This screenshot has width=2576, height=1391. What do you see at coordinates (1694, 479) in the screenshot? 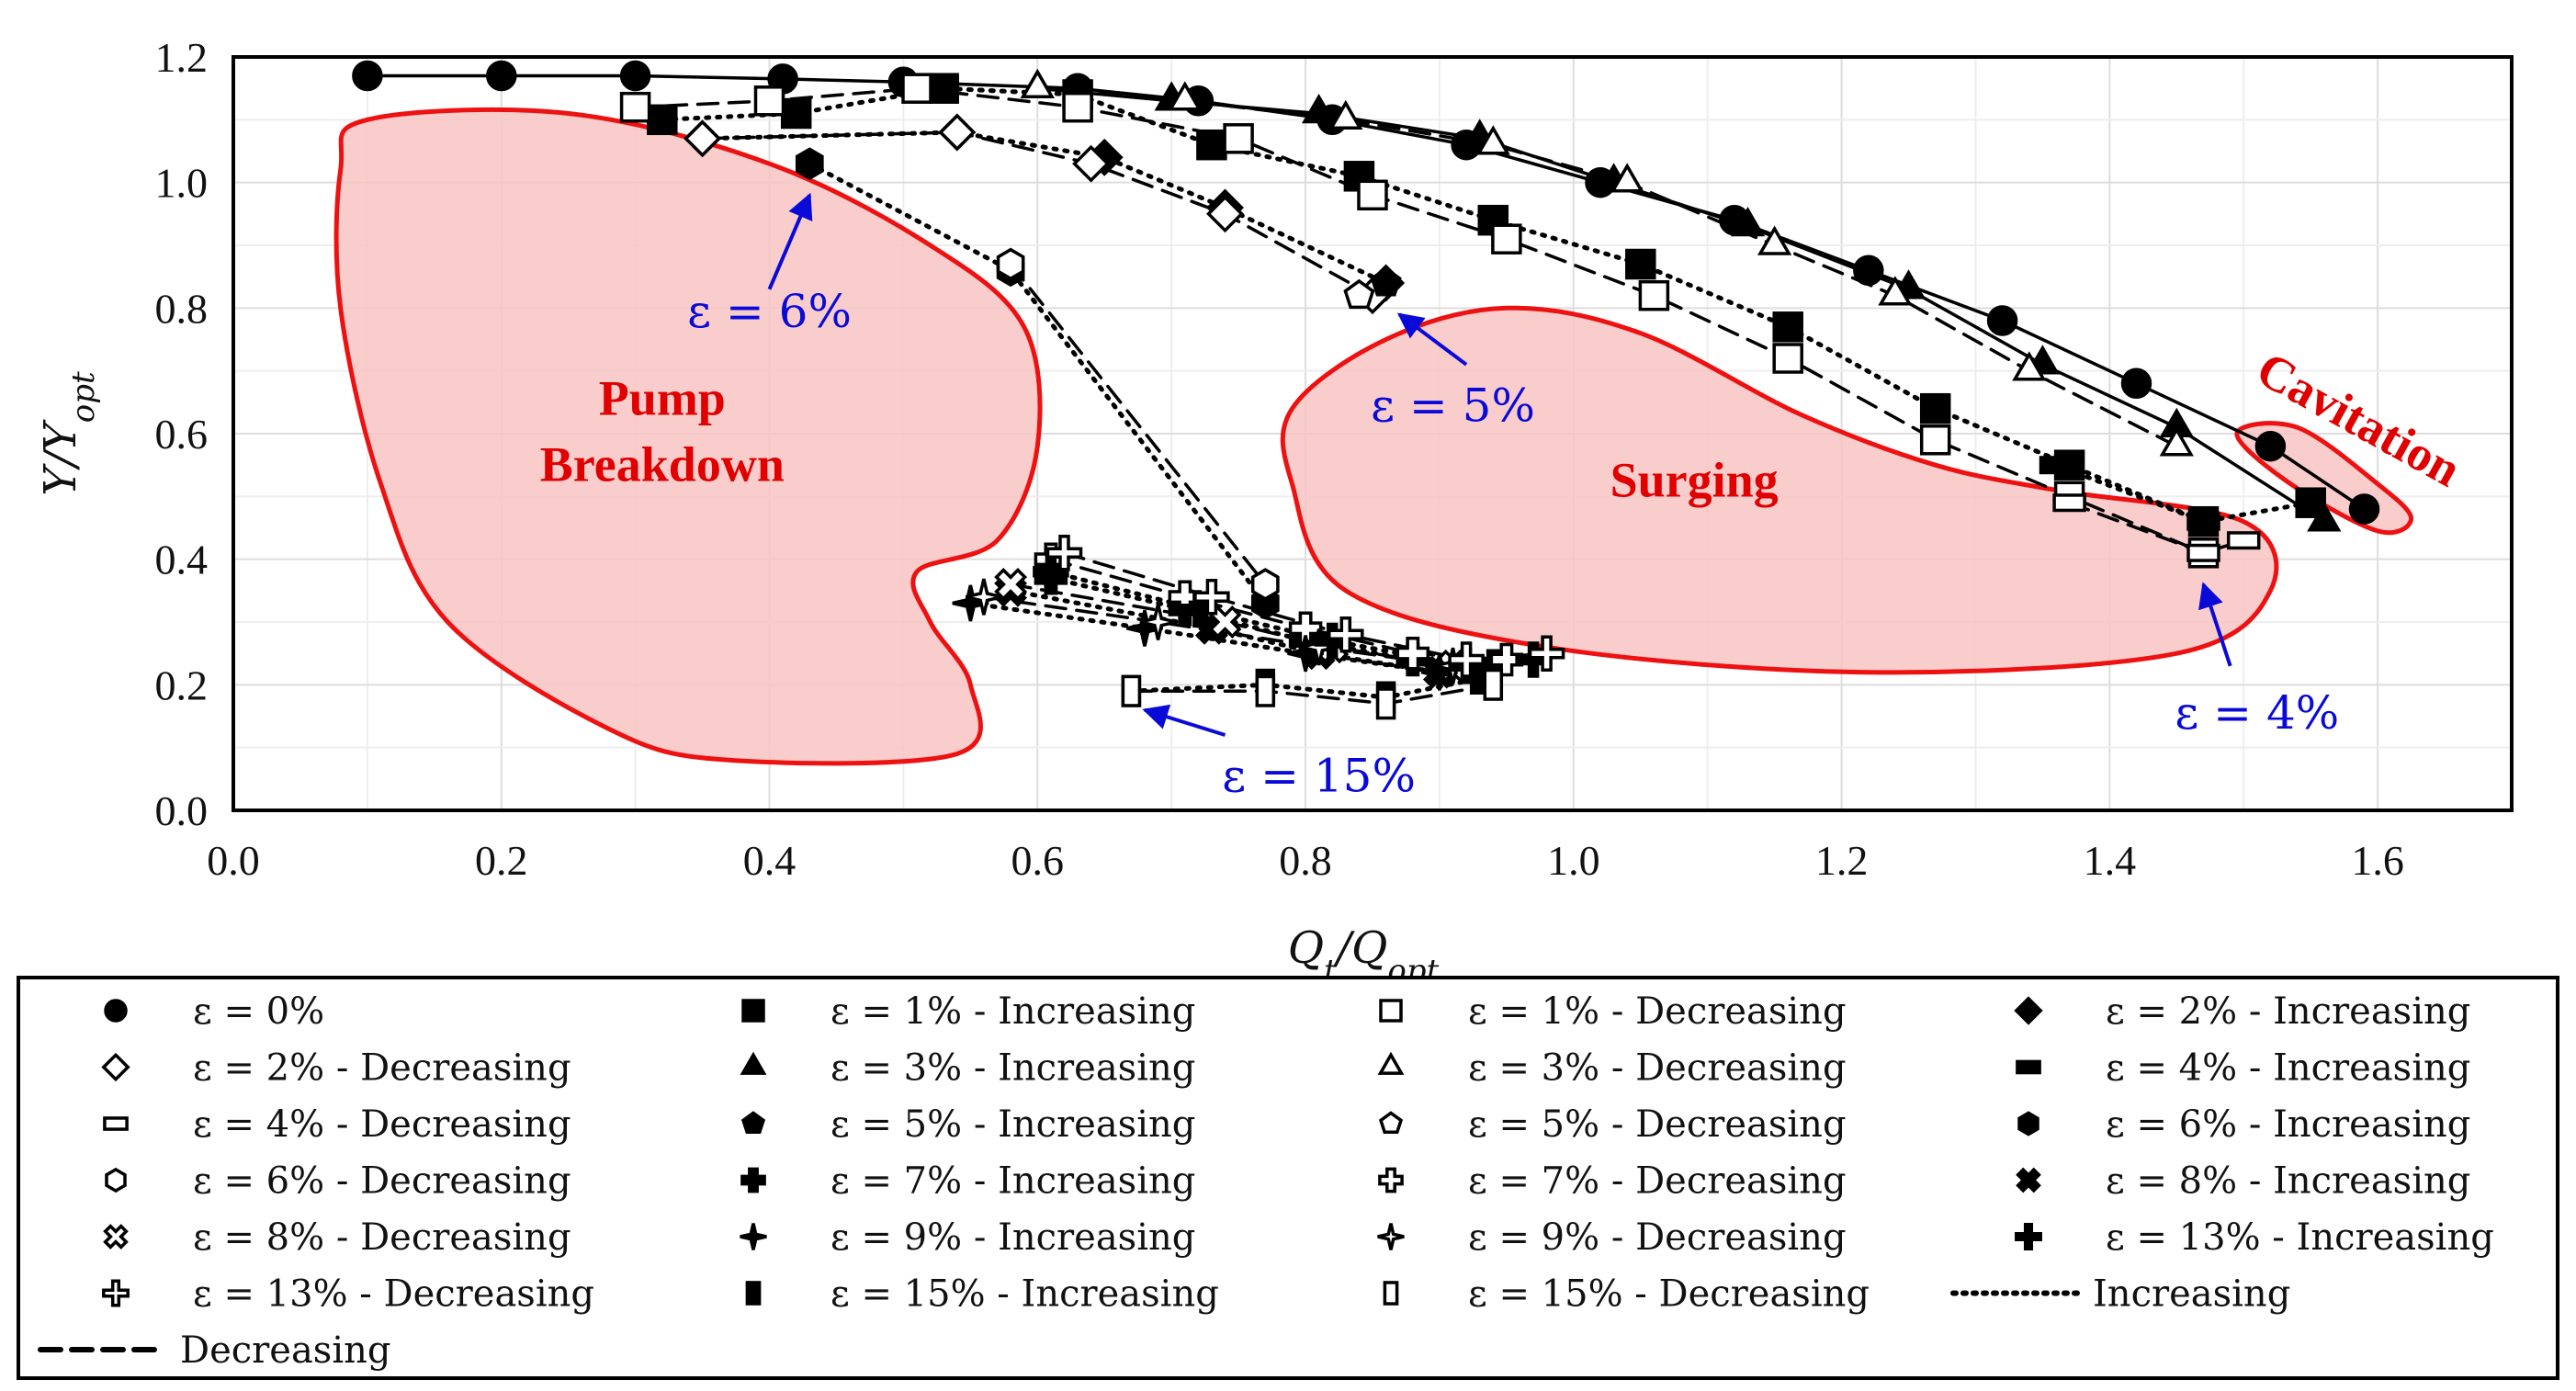
I see `region-label-surging: Surging` at bounding box center [1694, 479].